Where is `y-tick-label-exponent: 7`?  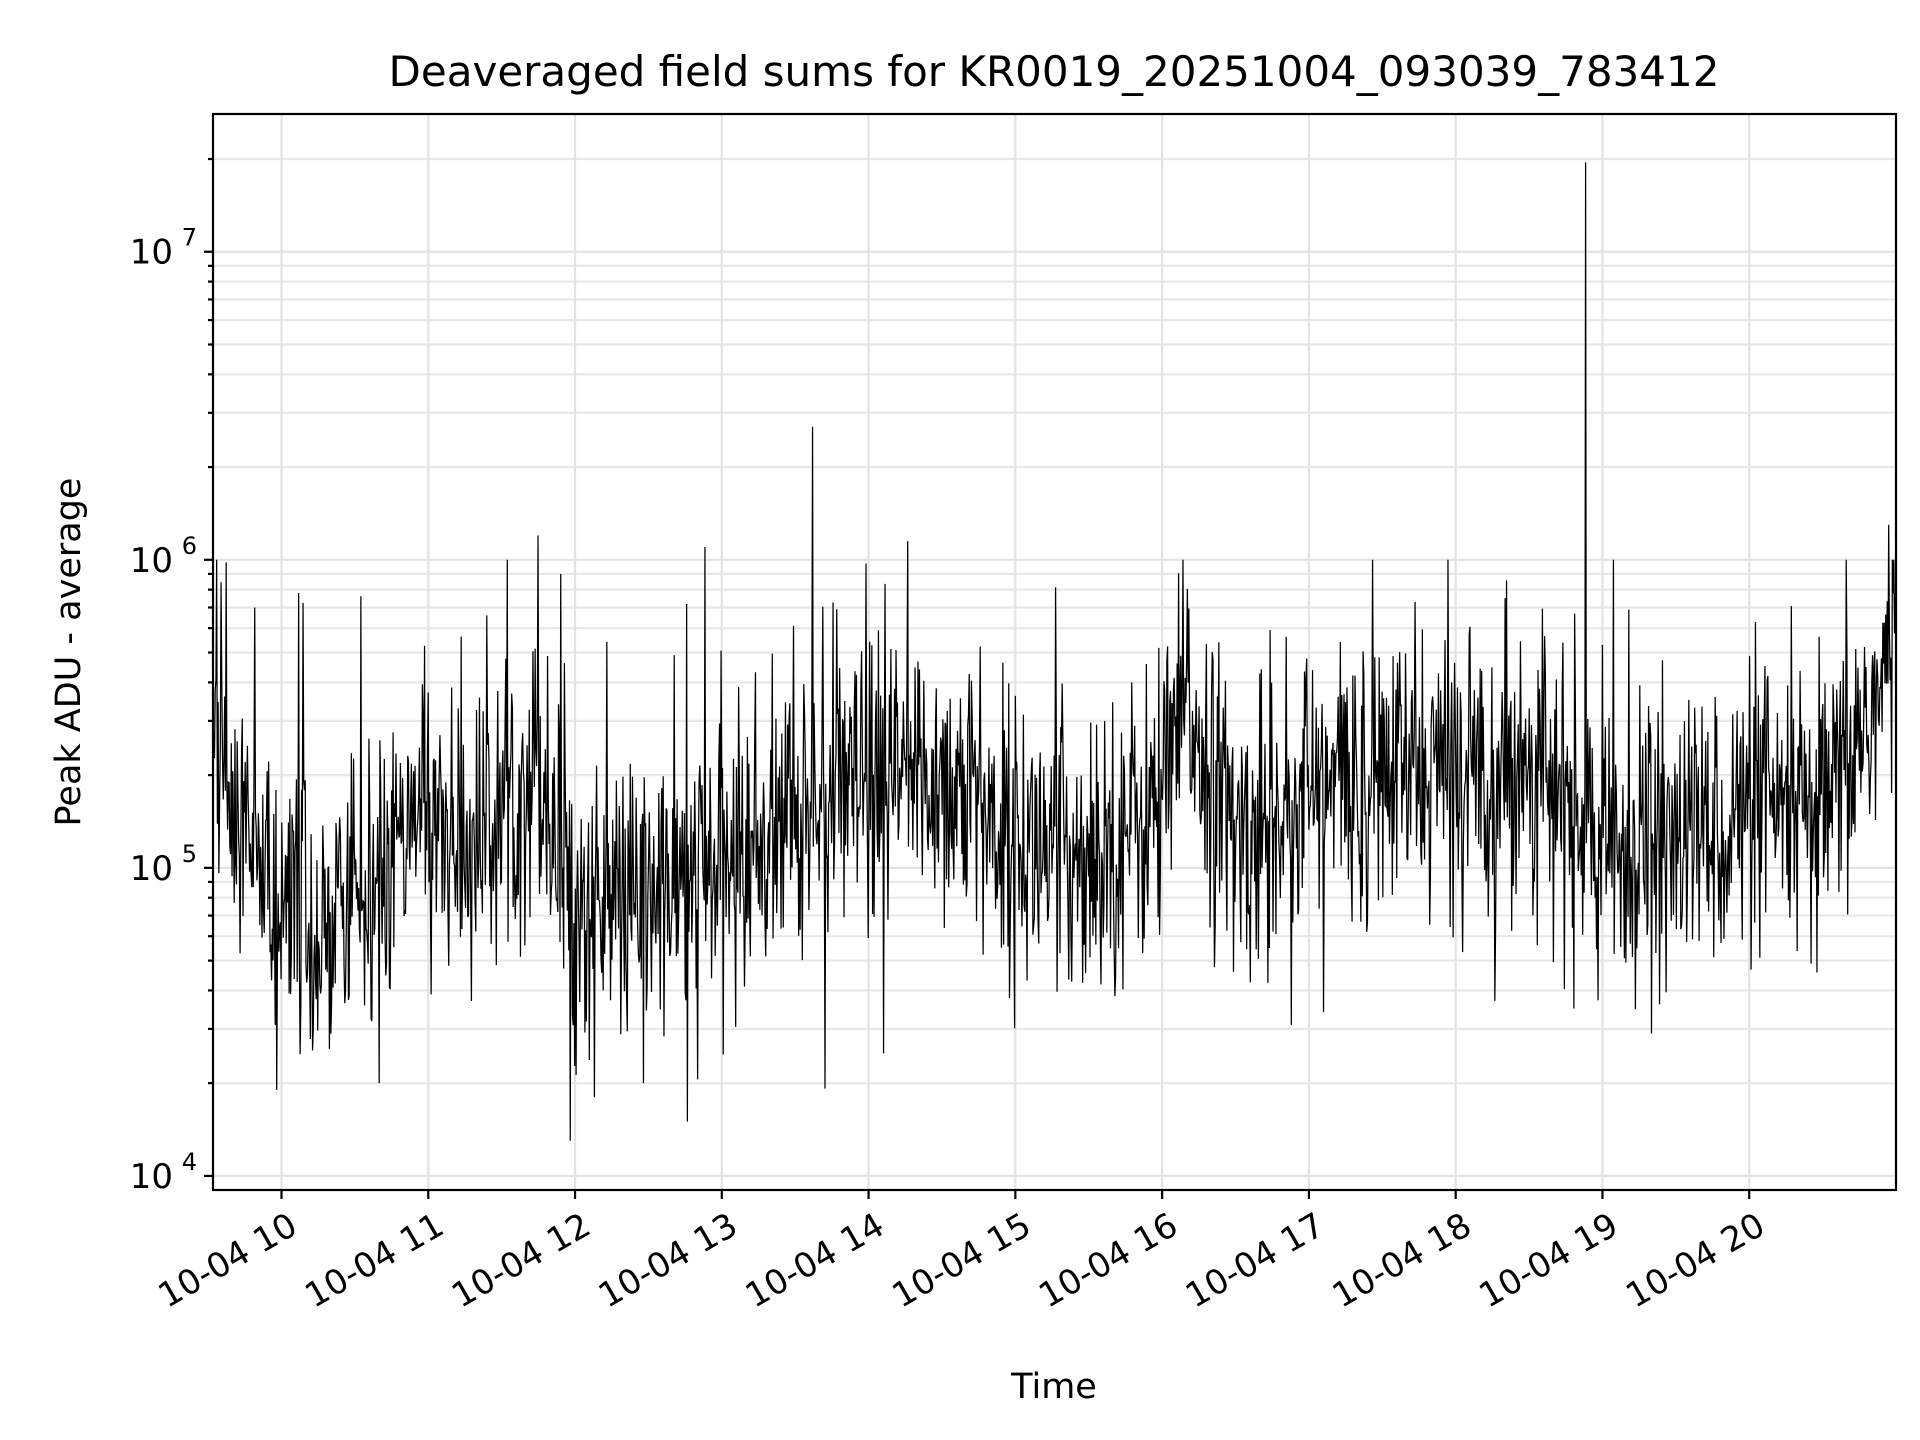
y-tick-label-exponent: 7 is located at coordinates (189, 238).